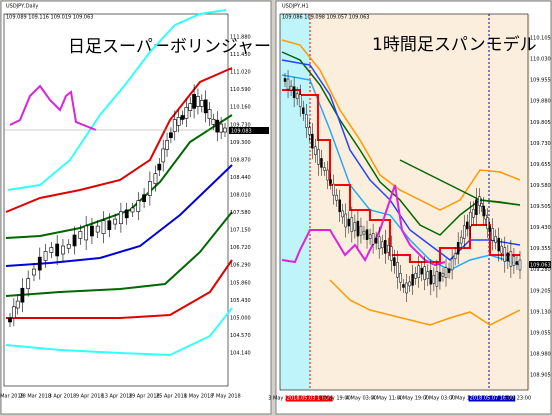 This screenshot has width=552, height=416. I want to click on x-axis-label: 3 Apr 2018, so click(63, 397).